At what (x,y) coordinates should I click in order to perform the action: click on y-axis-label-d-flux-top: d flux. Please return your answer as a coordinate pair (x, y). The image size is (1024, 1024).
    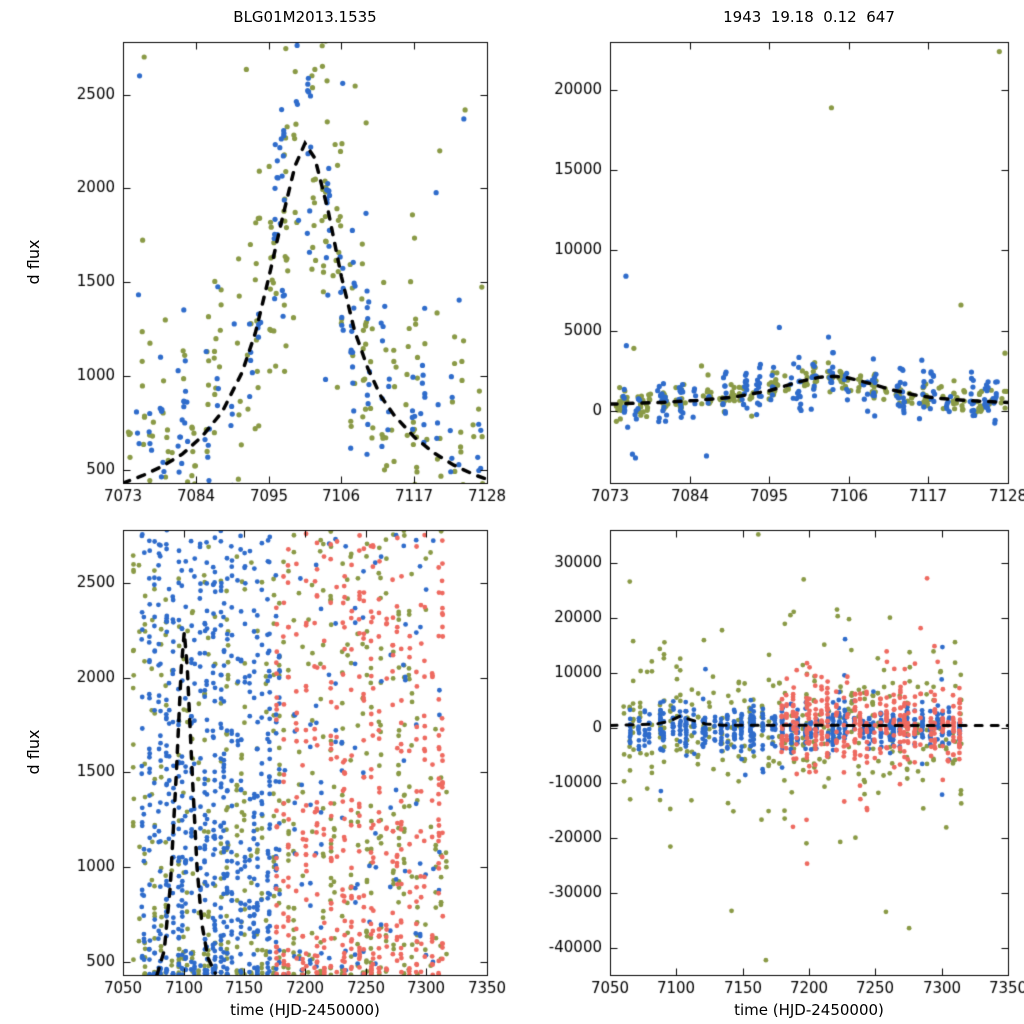
    Looking at the image, I should click on (33, 262).